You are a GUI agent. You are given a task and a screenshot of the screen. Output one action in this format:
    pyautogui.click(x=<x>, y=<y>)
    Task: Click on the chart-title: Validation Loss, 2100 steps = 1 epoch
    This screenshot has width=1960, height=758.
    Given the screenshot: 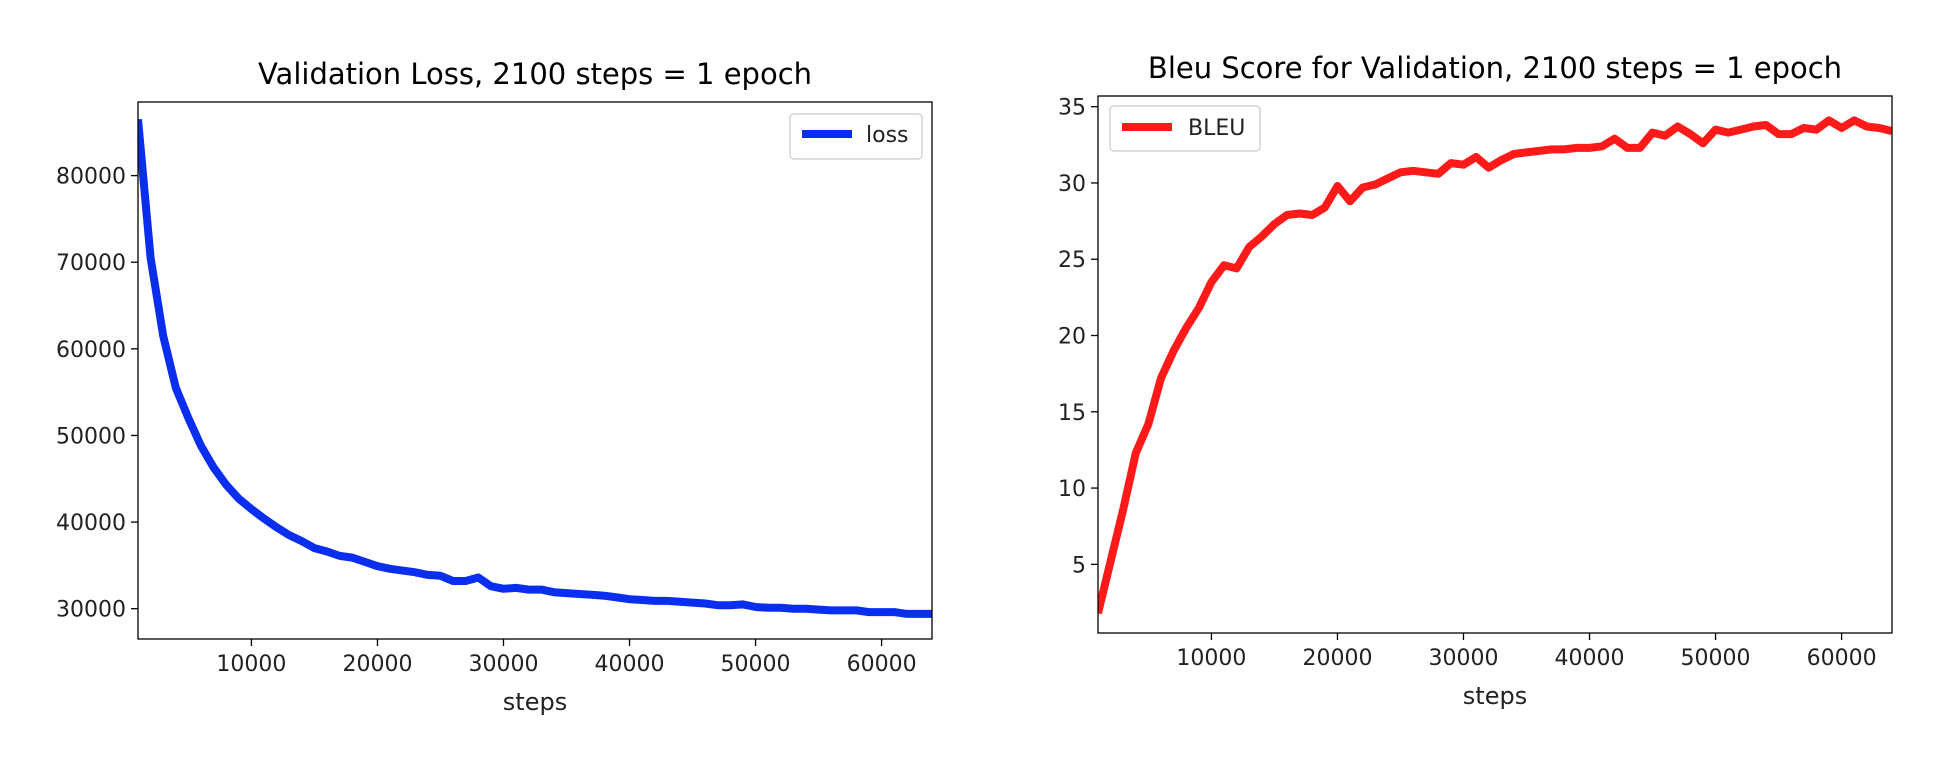 What is the action you would take?
    pyautogui.click(x=535, y=74)
    